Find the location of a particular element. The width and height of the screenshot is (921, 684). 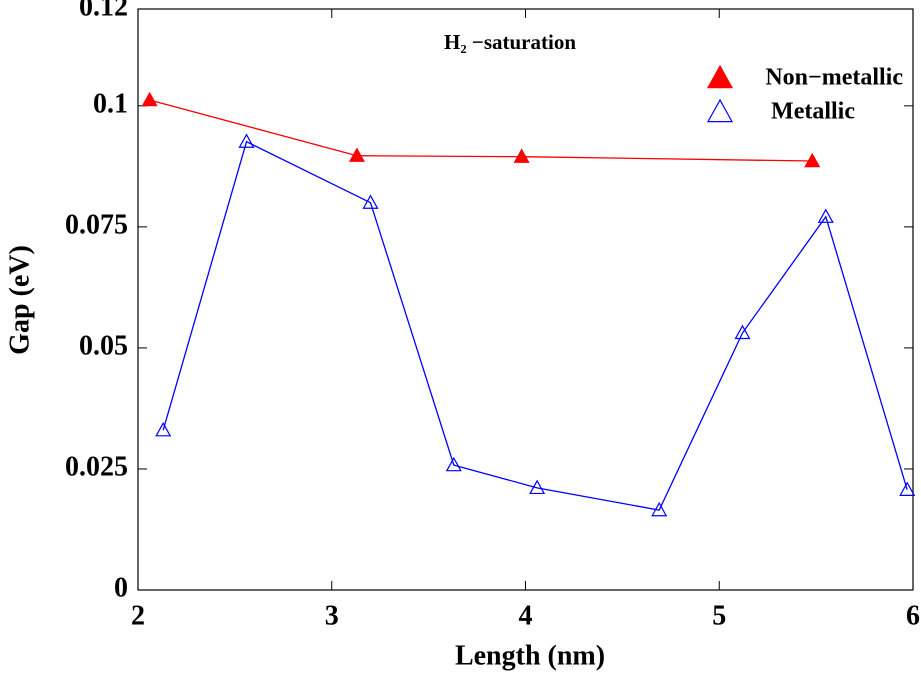

legend-label: Non−metallic is located at coordinates (834, 78).